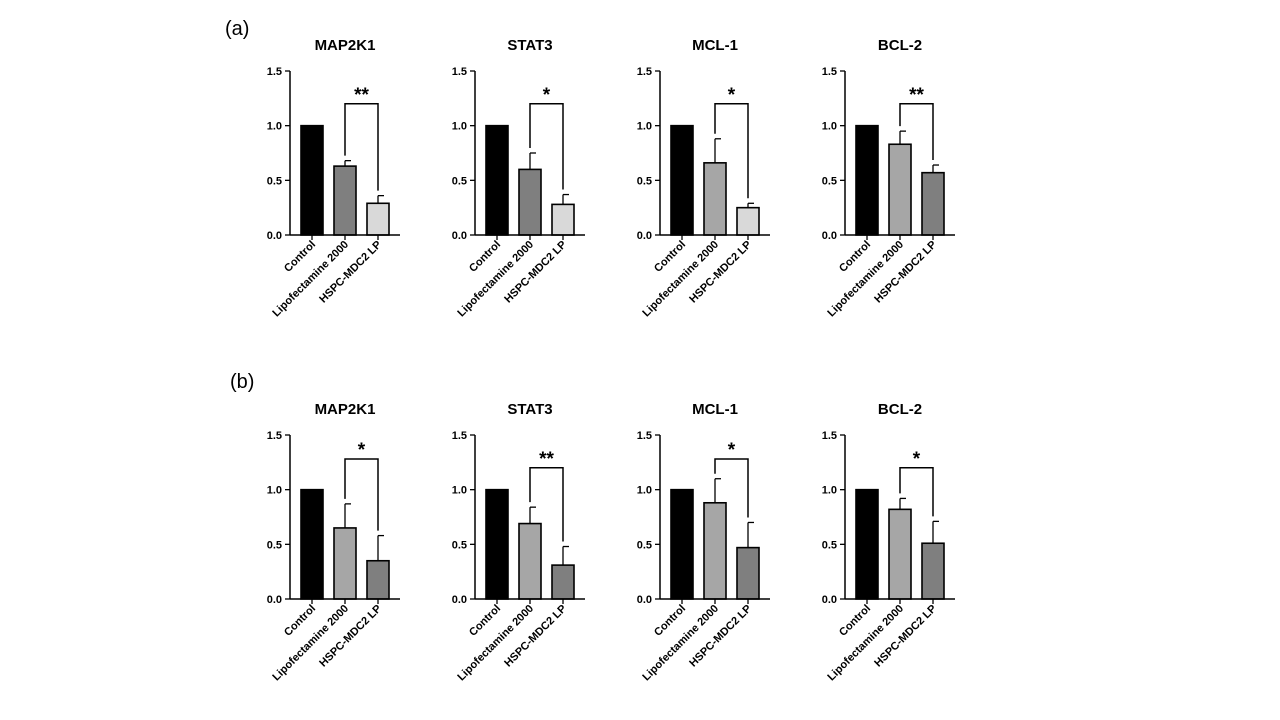 The height and width of the screenshot is (720, 1280). I want to click on panel-label-b: (b), so click(242, 382).